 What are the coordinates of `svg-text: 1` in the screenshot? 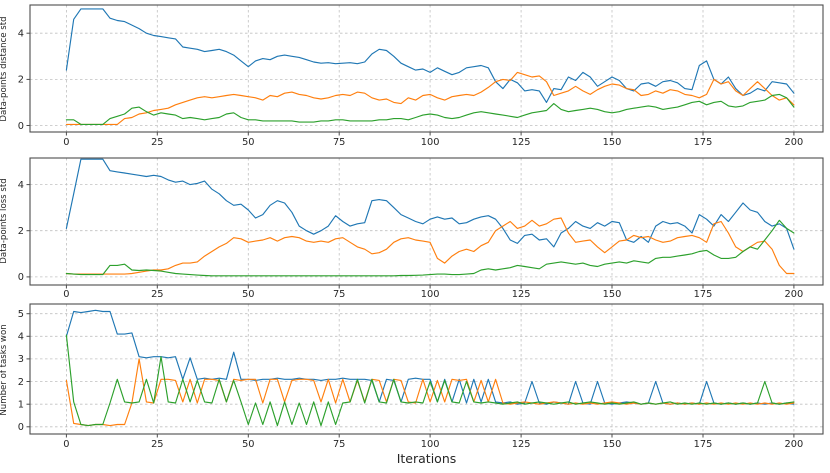 It's located at (21, 405).